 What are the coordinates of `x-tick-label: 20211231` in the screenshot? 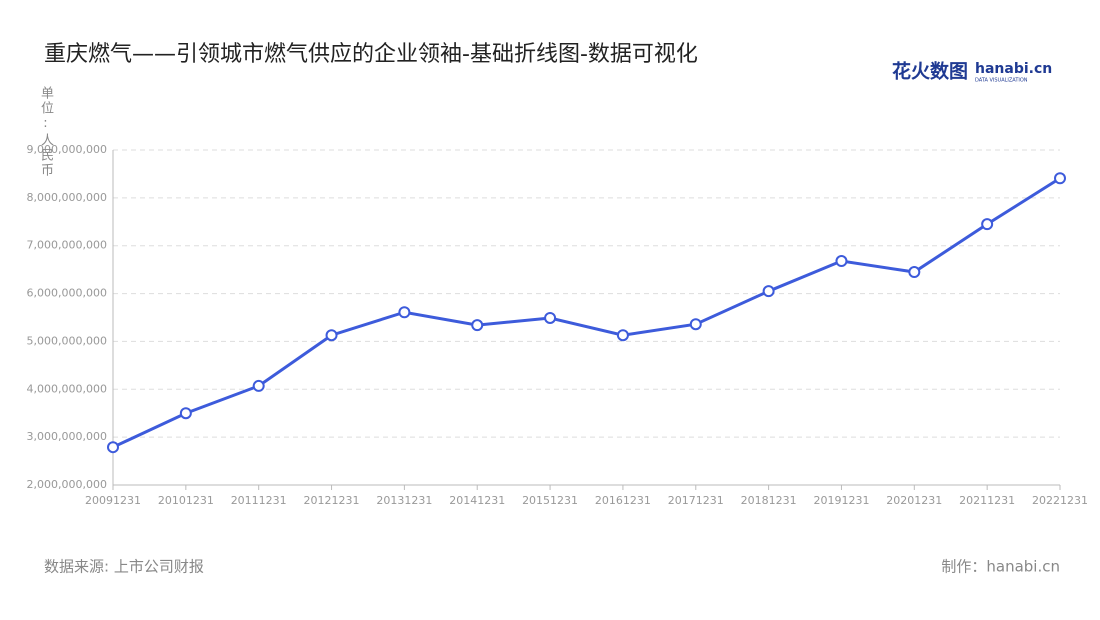 It's located at (987, 500).